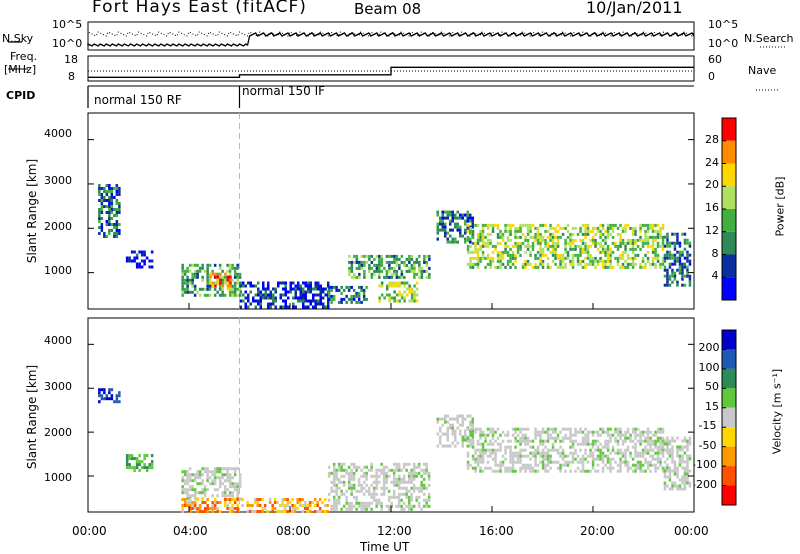  I want to click on power-ytick-3000: 3000, so click(58, 180).